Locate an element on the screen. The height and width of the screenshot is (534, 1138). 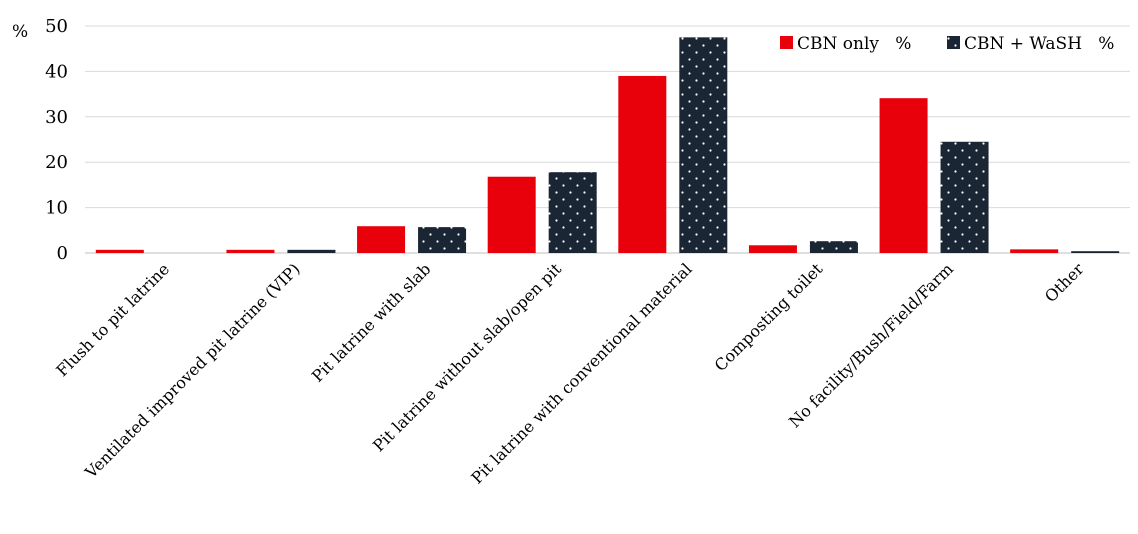
legend-label: CBN only % is located at coordinates (854, 44).